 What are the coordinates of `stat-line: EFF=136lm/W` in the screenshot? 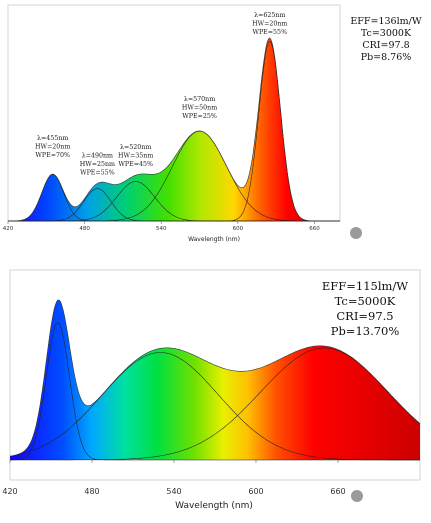 It's located at (385, 21).